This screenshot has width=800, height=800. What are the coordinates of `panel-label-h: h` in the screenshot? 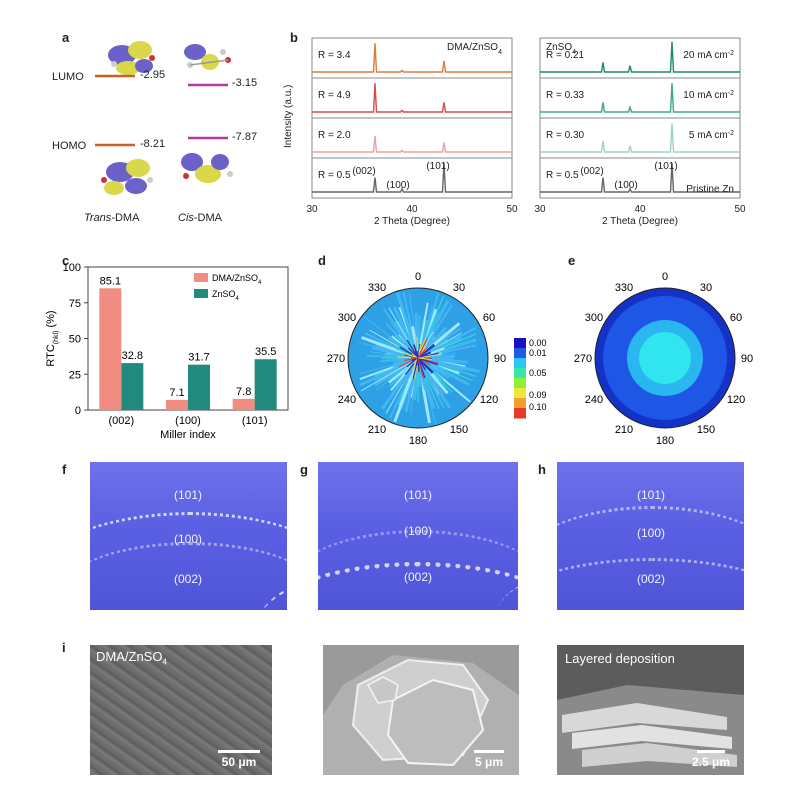 It's located at (542, 469).